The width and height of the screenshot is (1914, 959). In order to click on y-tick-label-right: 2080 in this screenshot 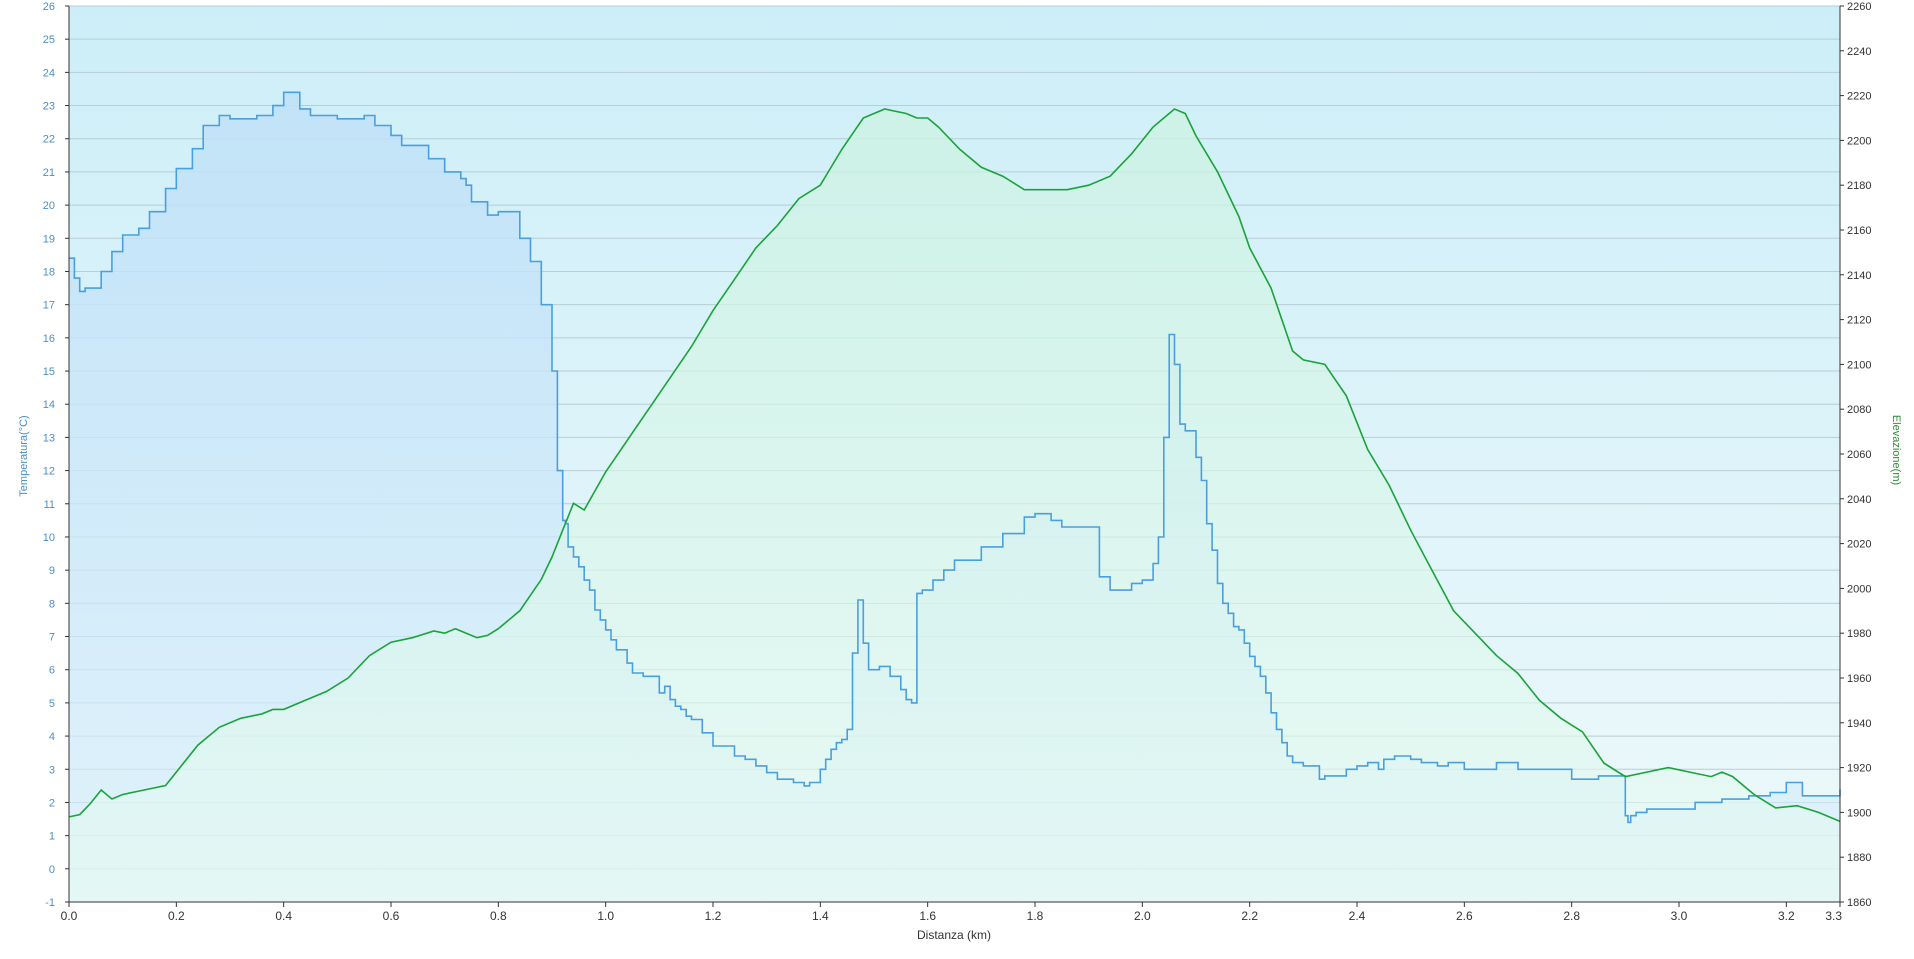, I will do `click(1859, 410)`.